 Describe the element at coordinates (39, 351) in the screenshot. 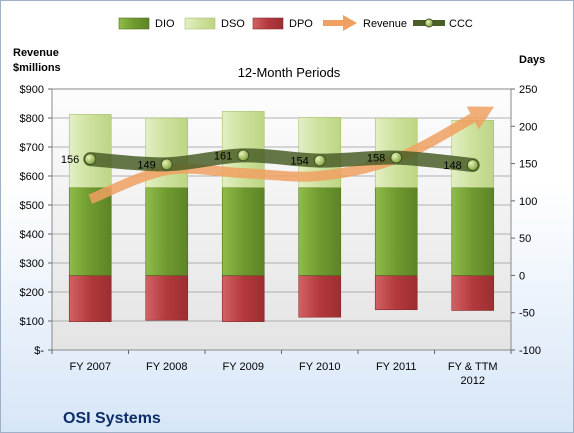

I see `left-tick-label: $-` at that location.